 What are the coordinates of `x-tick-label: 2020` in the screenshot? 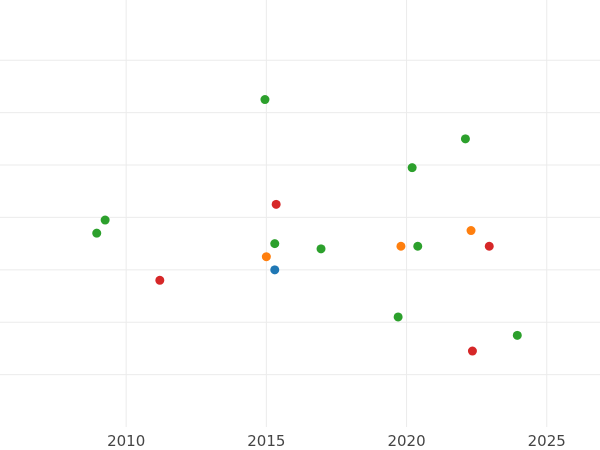 It's located at (406, 441).